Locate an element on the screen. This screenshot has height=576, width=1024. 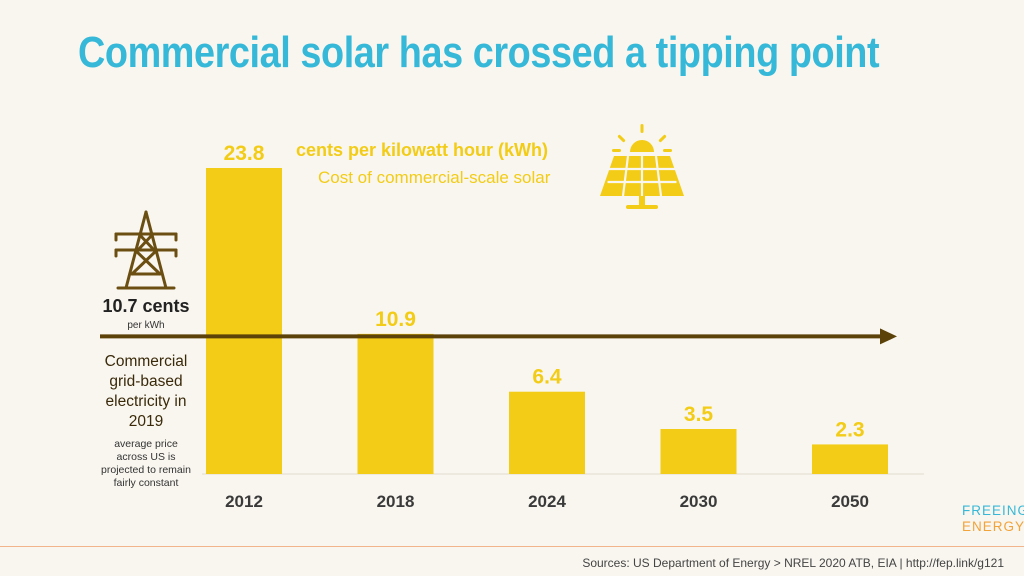
x-tick-label-2050: 2050 is located at coordinates (850, 501).